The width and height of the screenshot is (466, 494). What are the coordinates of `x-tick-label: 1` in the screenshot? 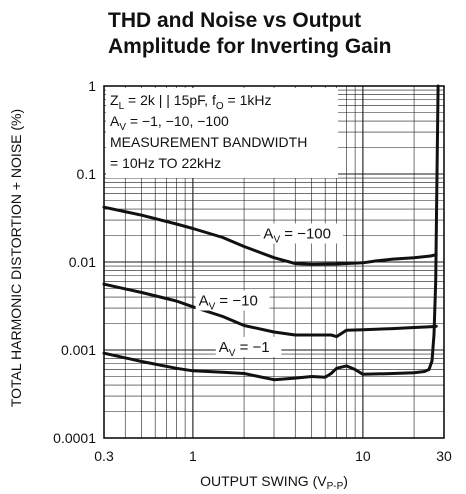 It's located at (193, 456).